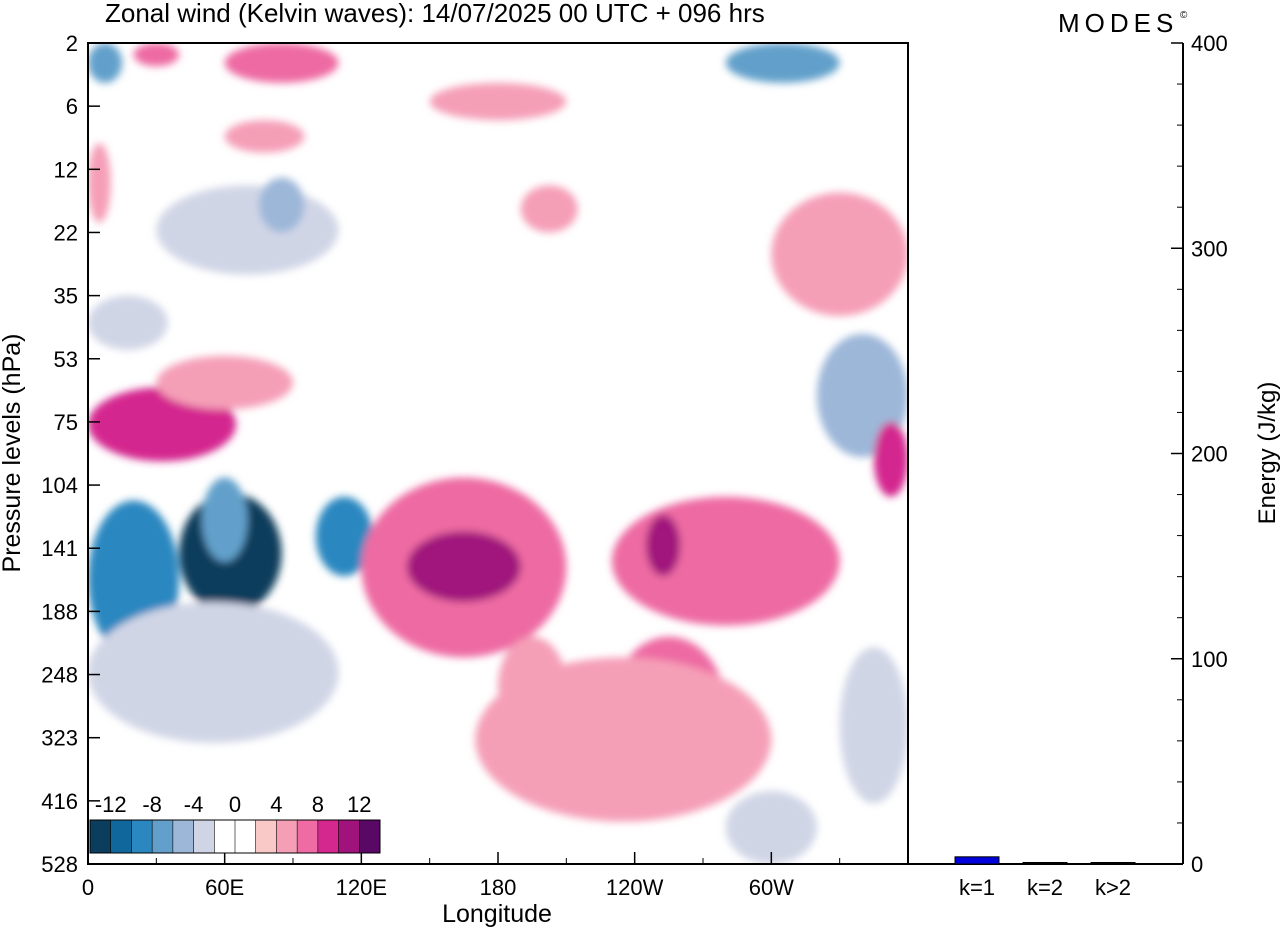 Image resolution: width=1280 pixels, height=930 pixels. Describe the element at coordinates (59, 611) in the screenshot. I see `y-tick-label: 188` at that location.